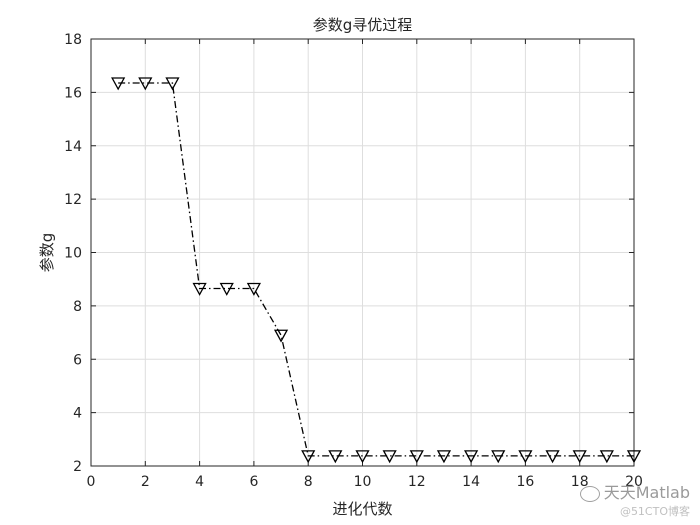 The image size is (700, 525). What do you see at coordinates (73, 93) in the screenshot?
I see `y-tick-label: 16` at bounding box center [73, 93].